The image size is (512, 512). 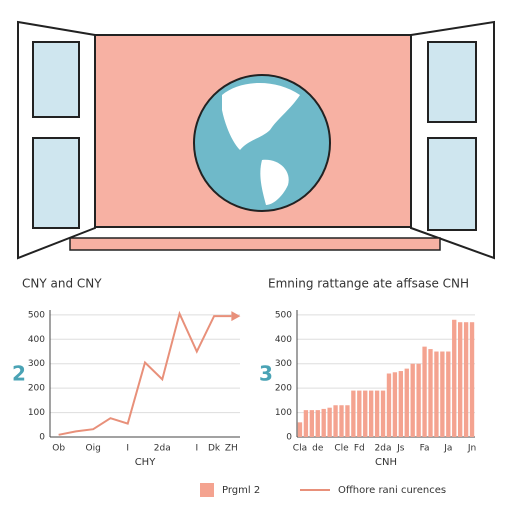 I want to click on x-tick-label: Fa, so click(x=425, y=449).